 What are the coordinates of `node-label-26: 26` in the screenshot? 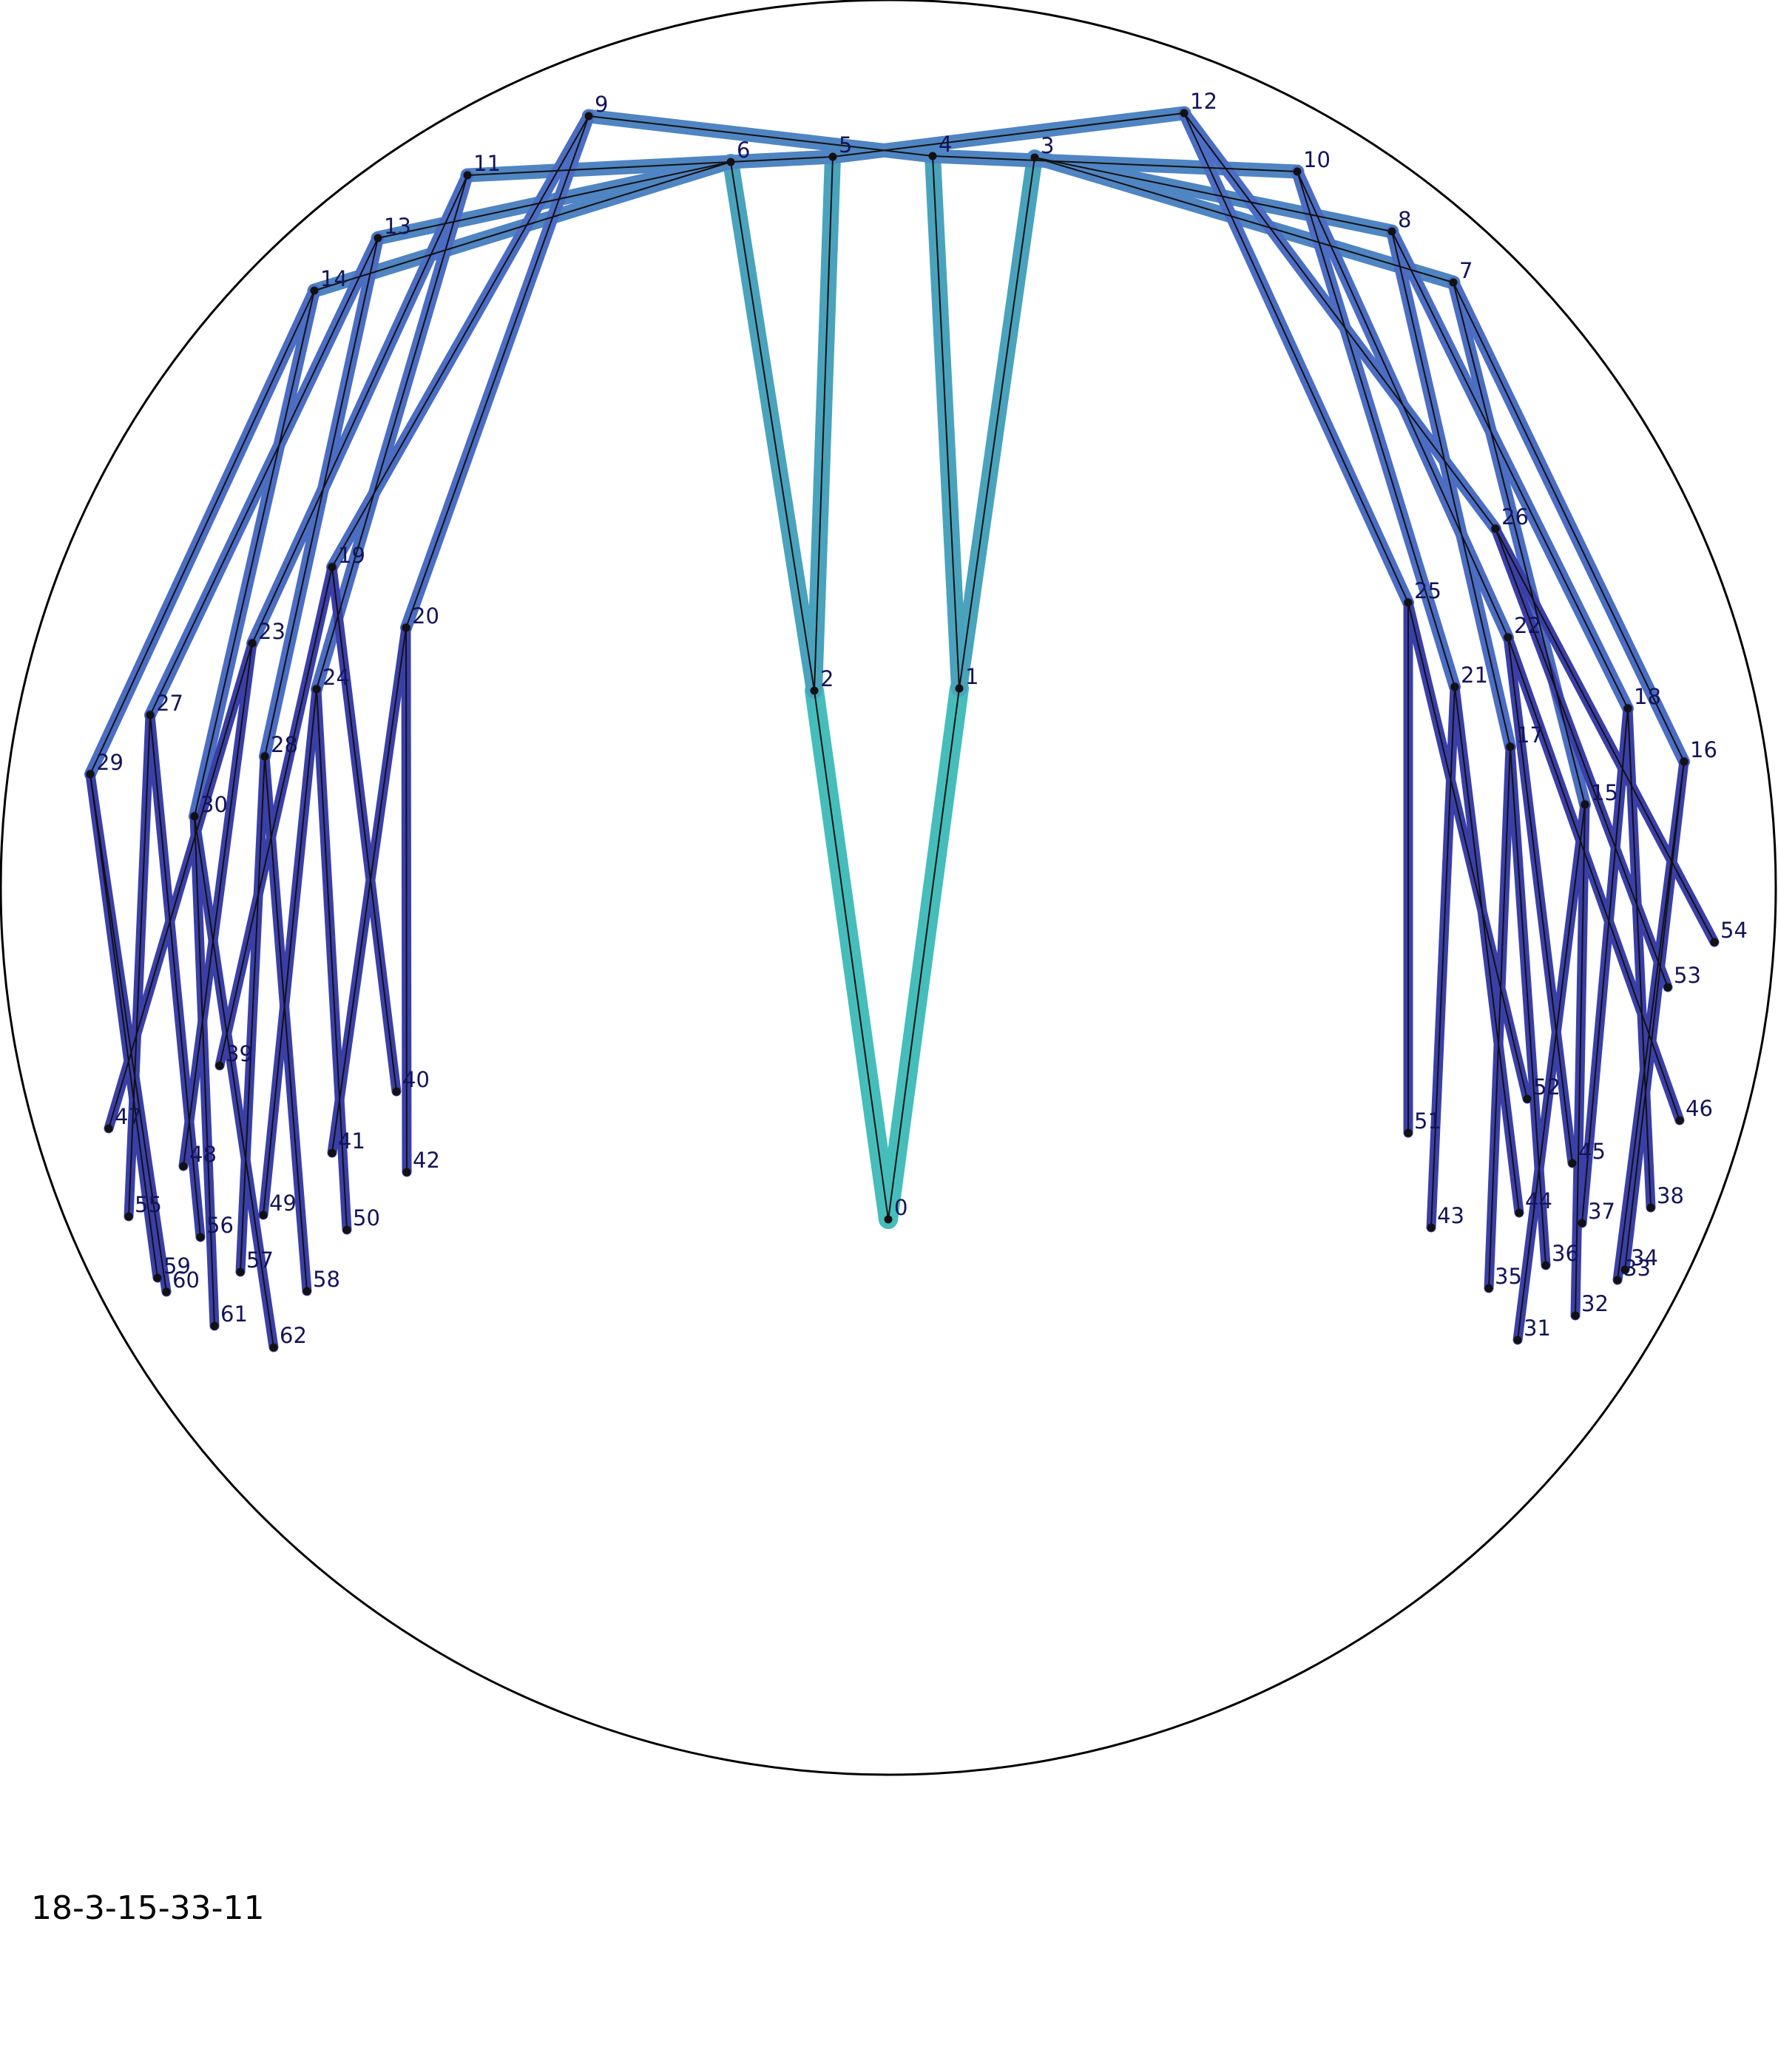 It's located at (1515, 516).